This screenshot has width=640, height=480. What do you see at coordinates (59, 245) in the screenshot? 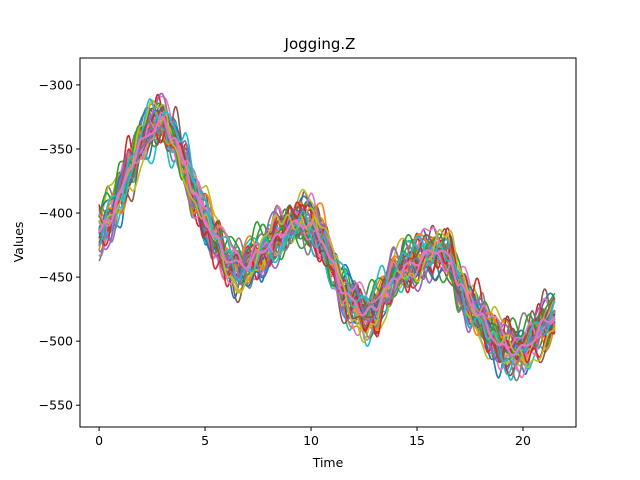
I see `y-axis: −550 −500 −450 −400 −350 −300` at bounding box center [59, 245].